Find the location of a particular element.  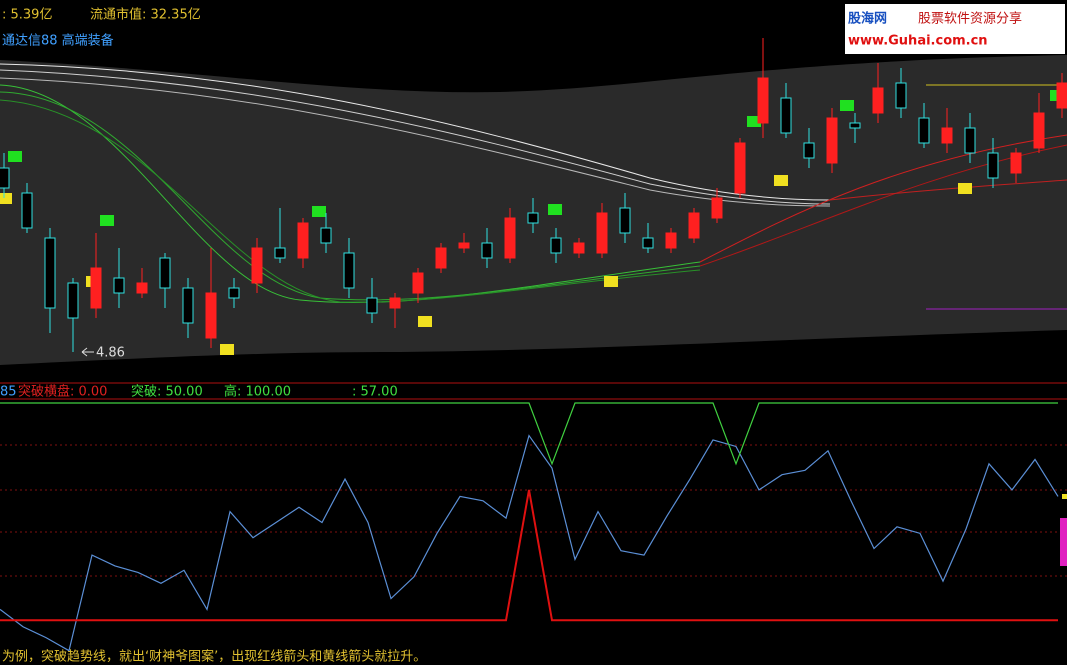

software-name: 通达信88 高端装备 is located at coordinates (58, 41).